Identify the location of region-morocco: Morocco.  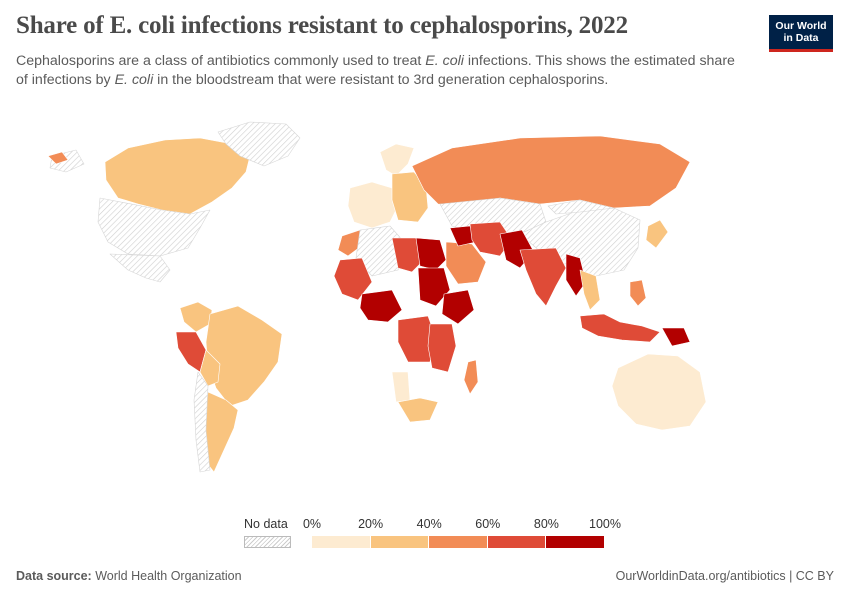
(351, 243).